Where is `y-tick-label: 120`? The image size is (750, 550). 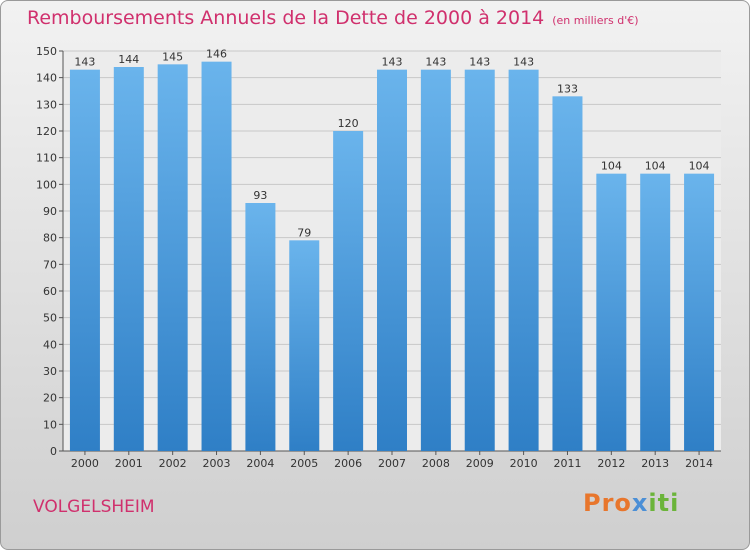 y-tick-label: 120 is located at coordinates (46, 131).